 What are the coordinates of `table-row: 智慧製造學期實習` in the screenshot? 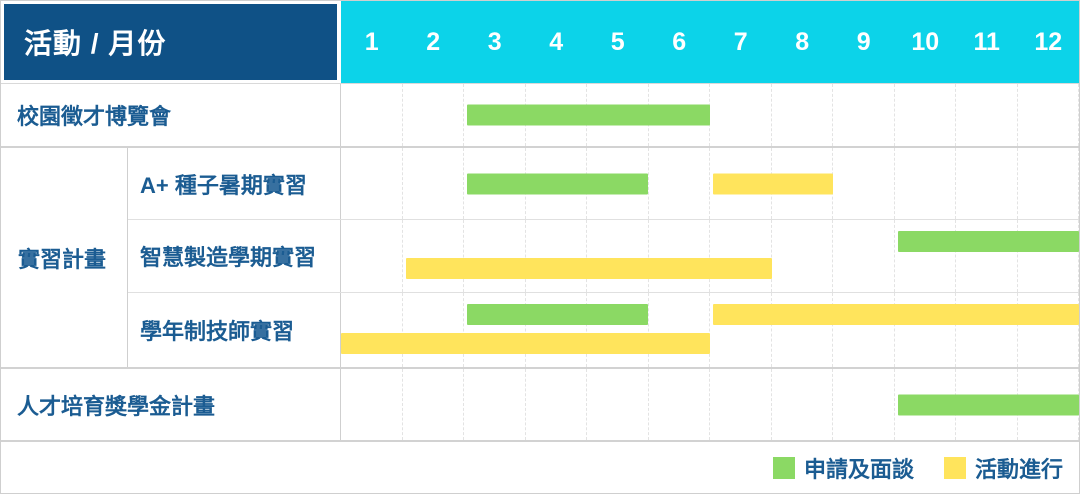 It's located at (603, 256).